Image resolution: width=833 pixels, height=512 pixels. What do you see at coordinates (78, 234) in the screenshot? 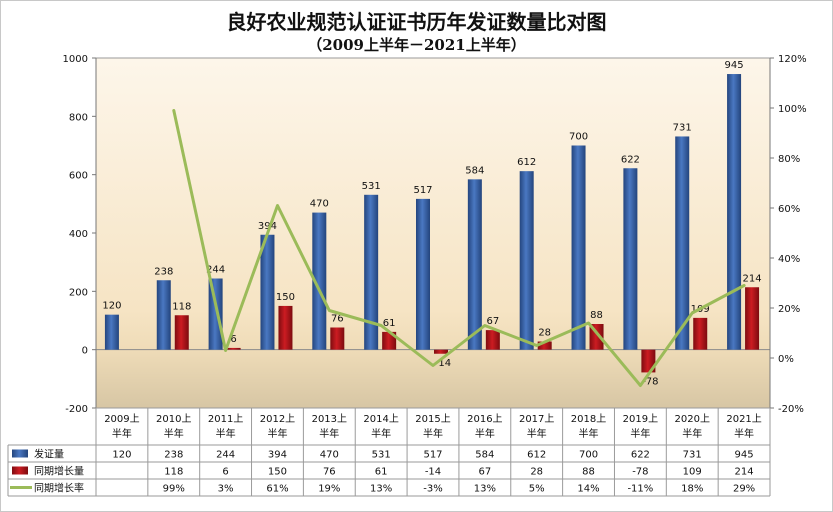
I see `left-axis-tick-label: 400` at bounding box center [78, 234].